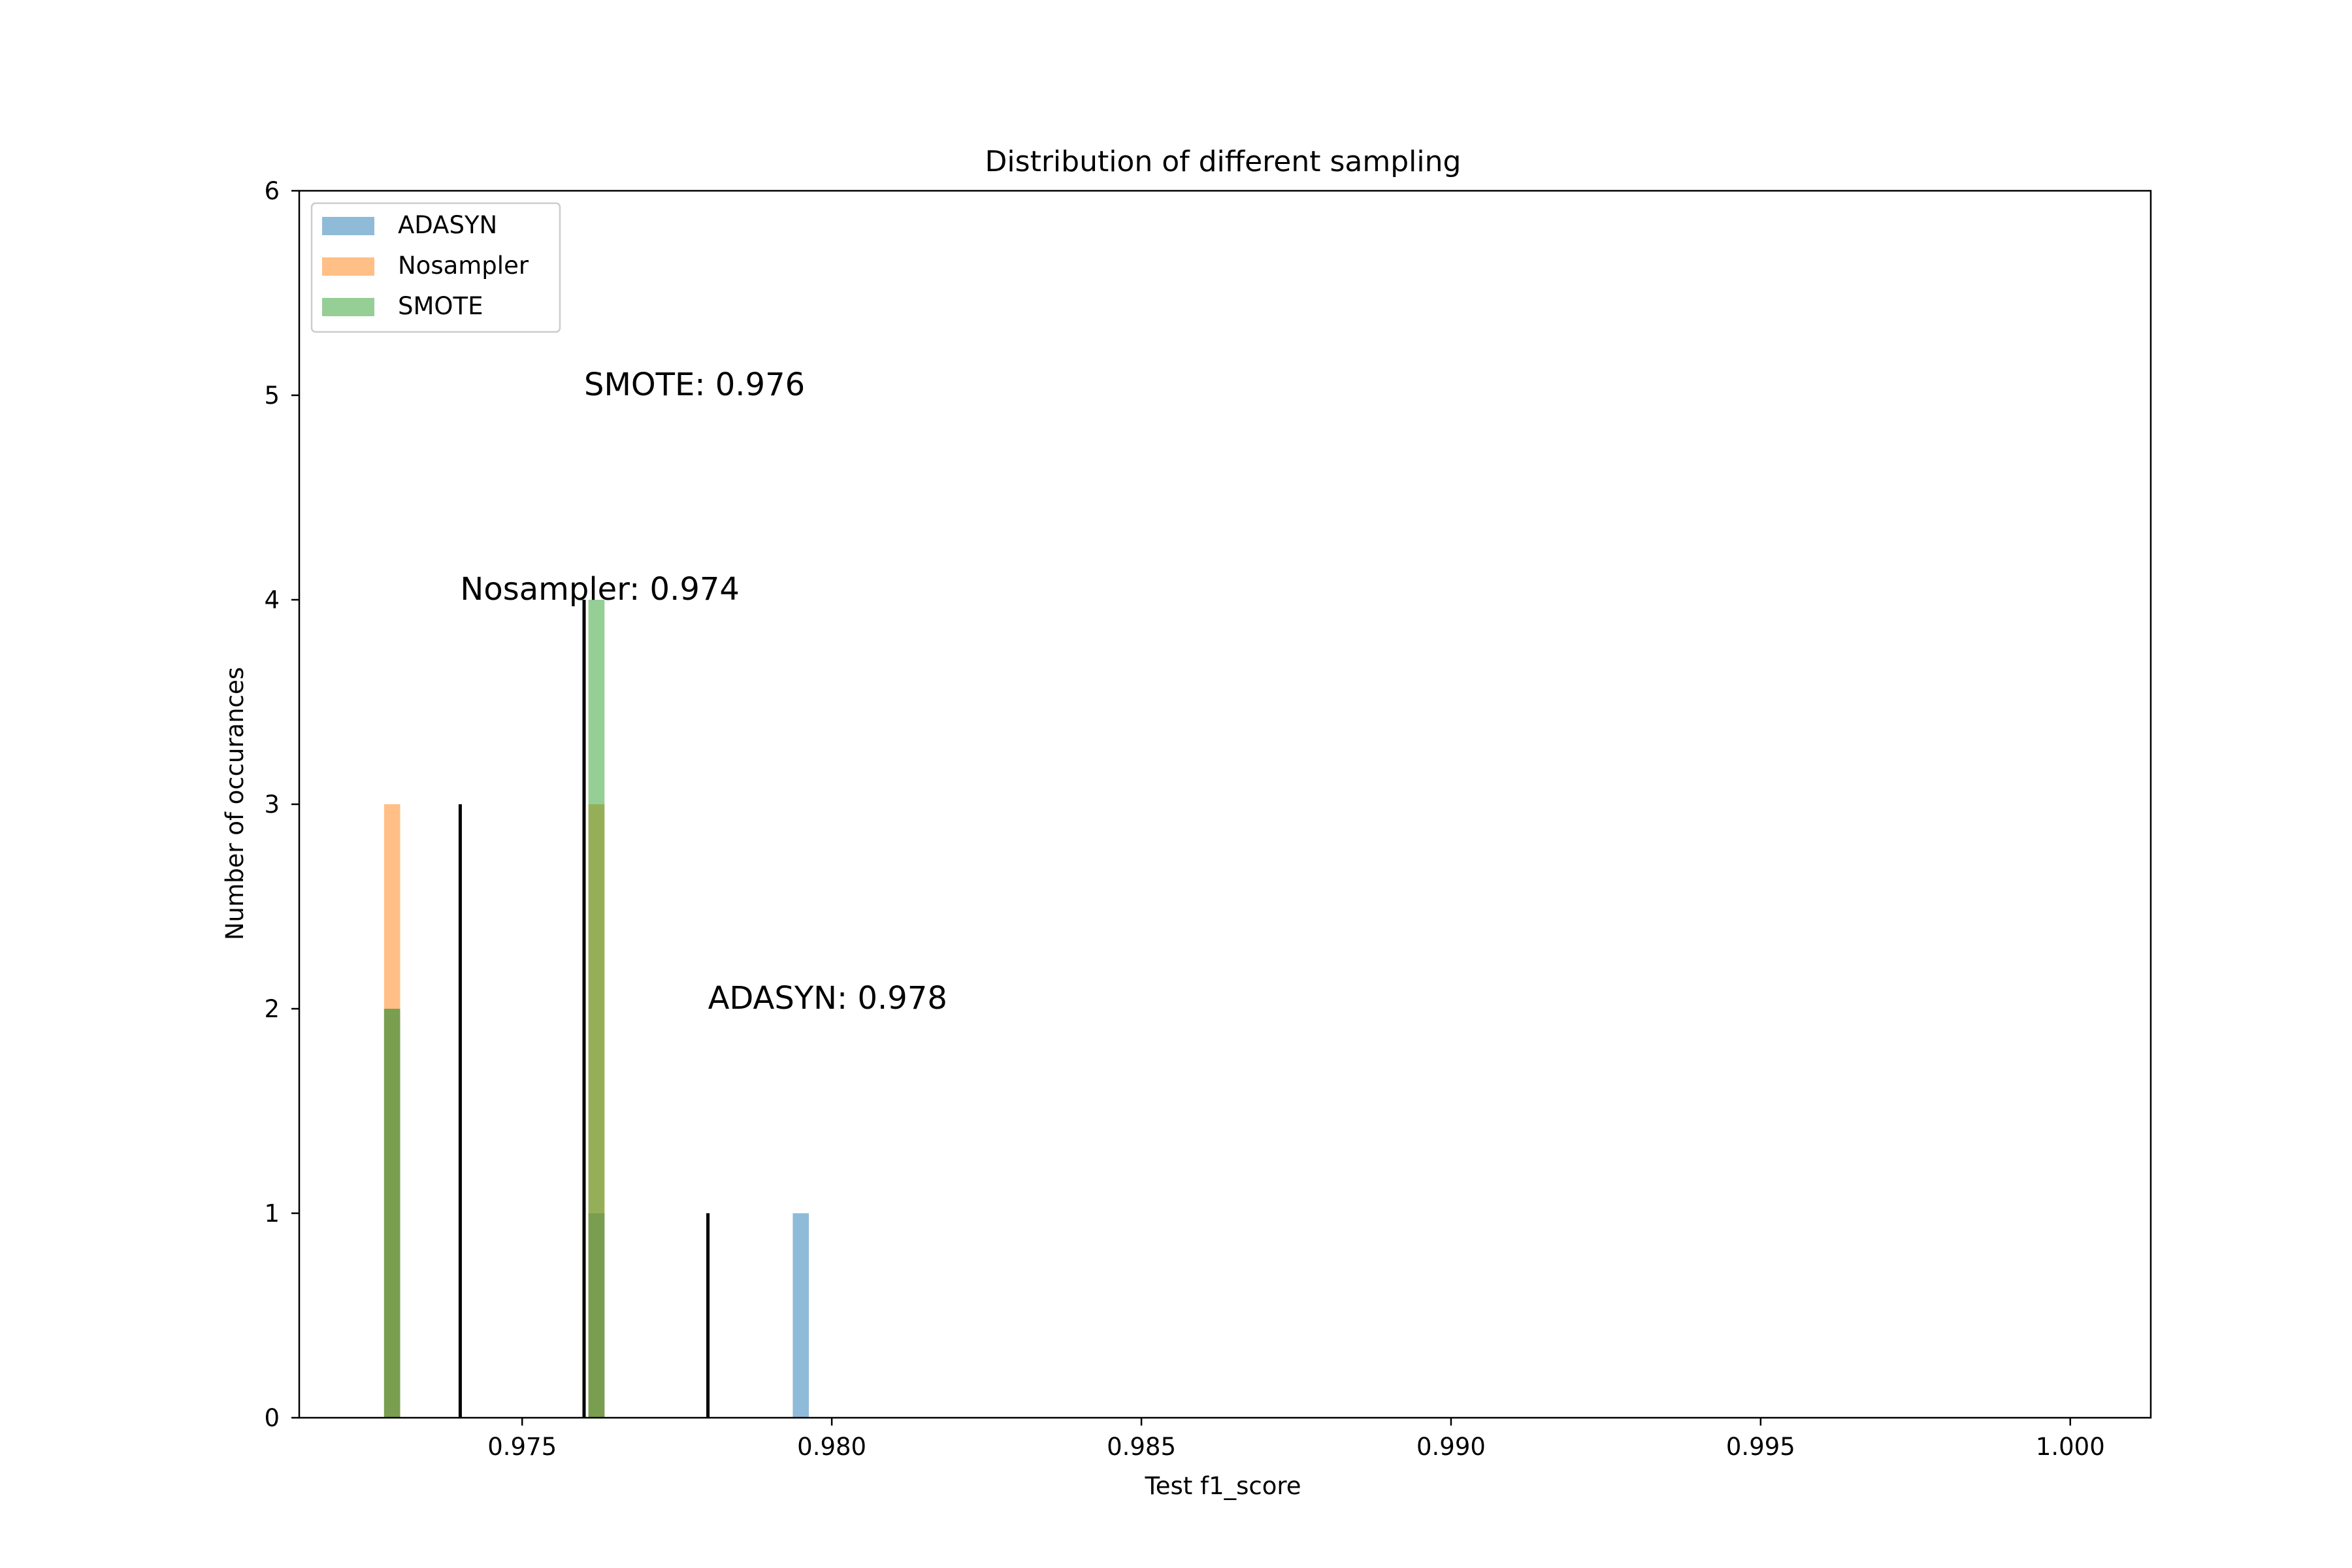 Image resolution: width=2352 pixels, height=1568 pixels. Describe the element at coordinates (272, 1009) in the screenshot. I see `y-tick-label: 2` at that location.